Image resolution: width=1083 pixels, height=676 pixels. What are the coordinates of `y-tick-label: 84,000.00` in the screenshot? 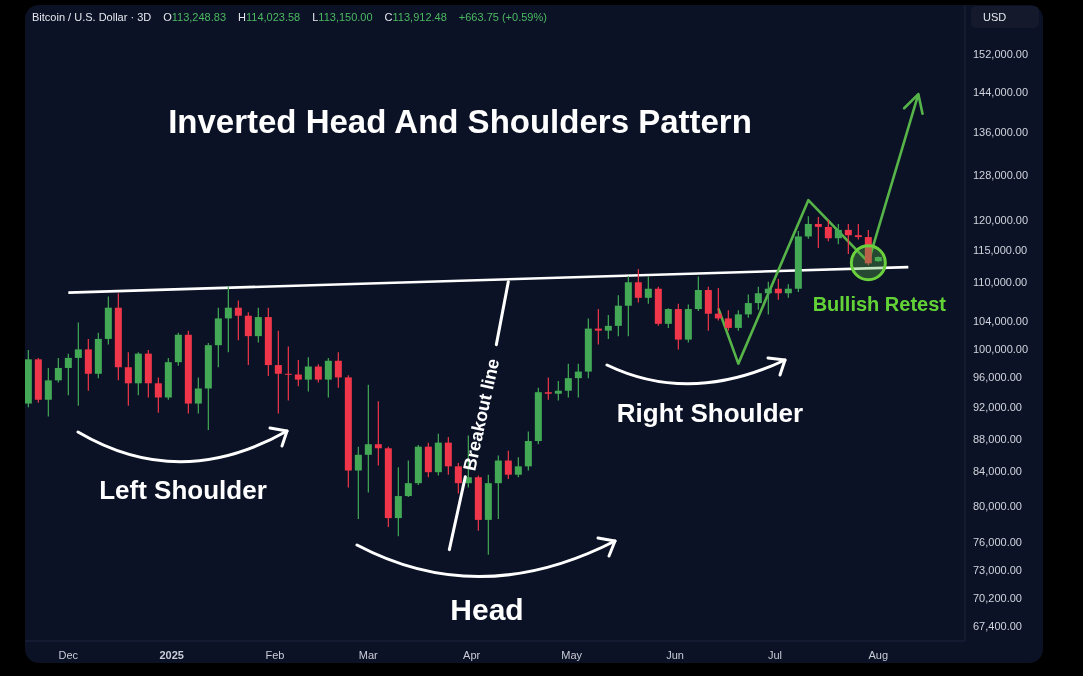 It's located at (997, 471).